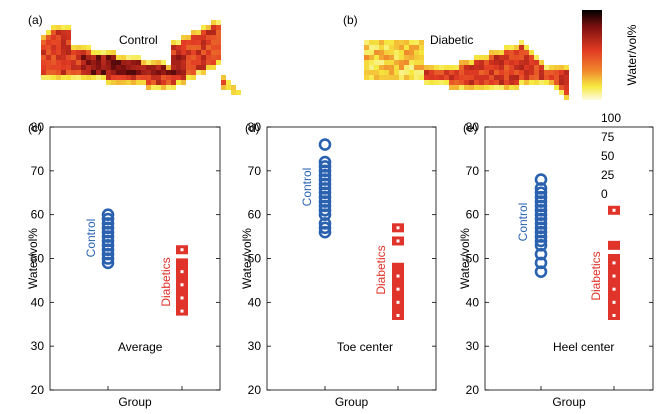 This screenshot has height=414, width=663. What do you see at coordinates (35, 20) in the screenshot?
I see `panel-a-letter: (a)` at bounding box center [35, 20].